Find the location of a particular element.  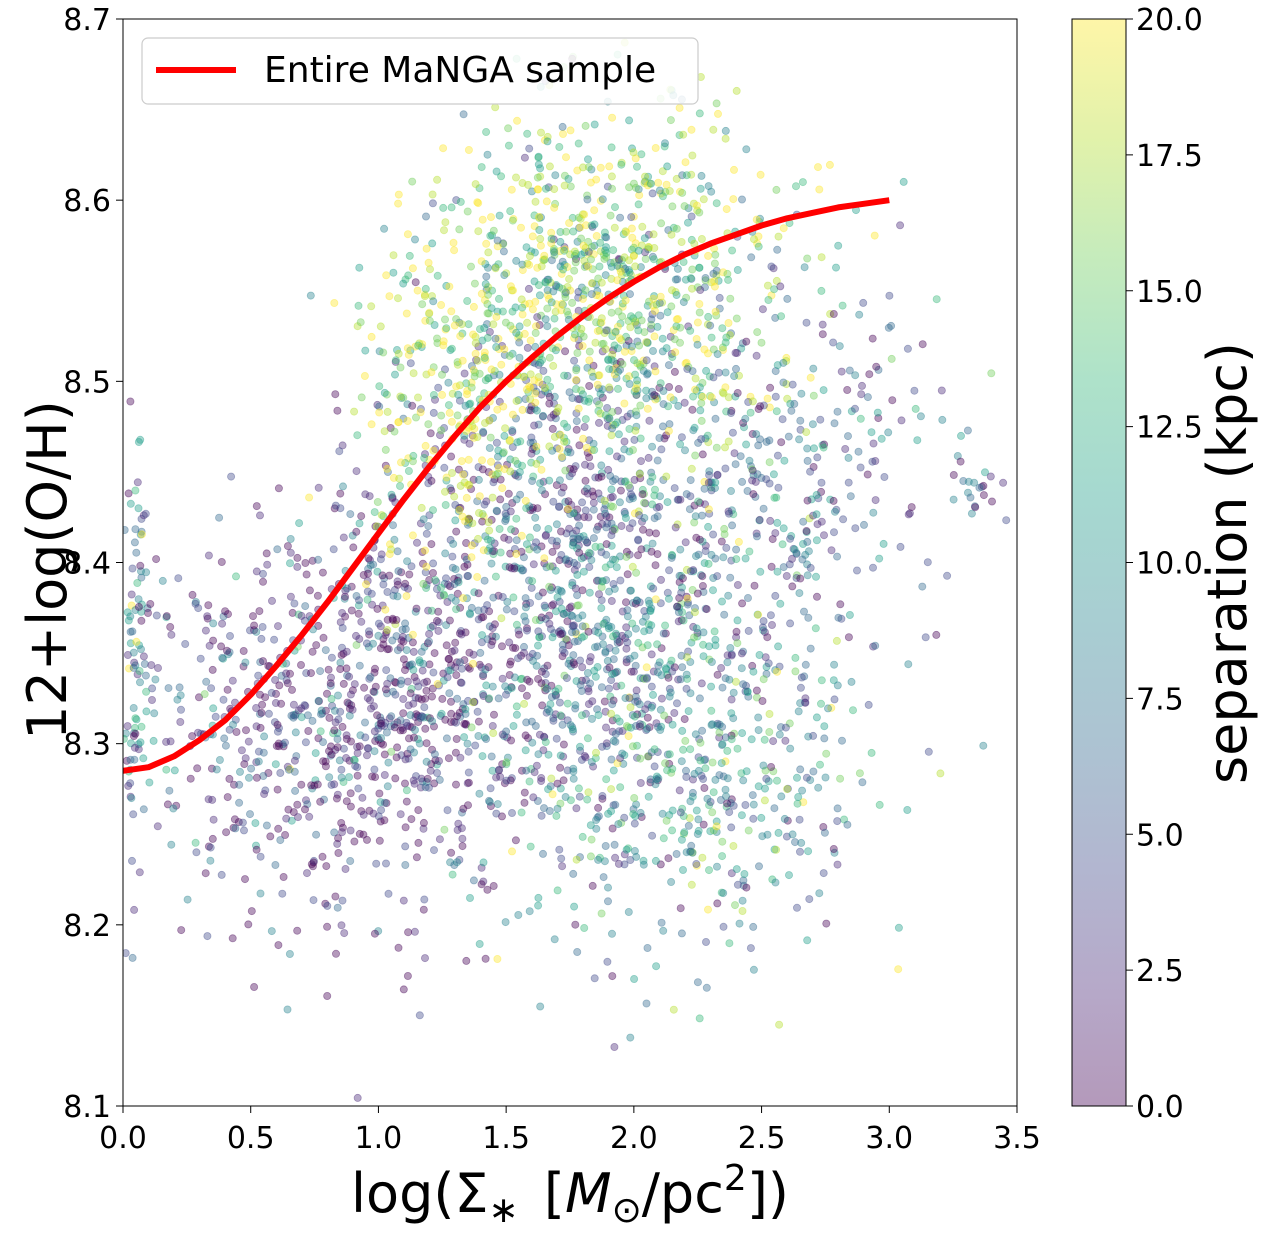

x-axis-title-mass: M is located at coordinates (588, 1193).